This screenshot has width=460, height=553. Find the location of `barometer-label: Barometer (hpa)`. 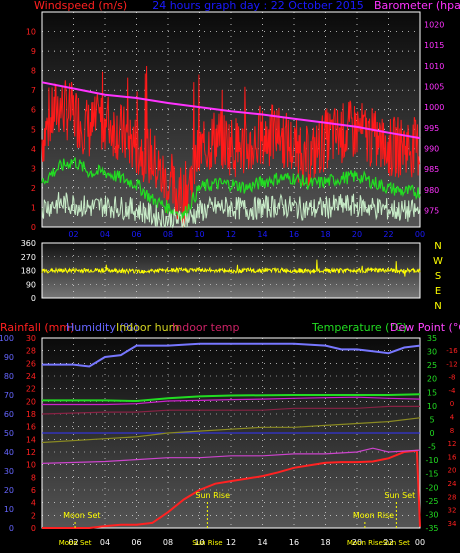

barometer-label: Barometer (hpa) is located at coordinates (417, 6).